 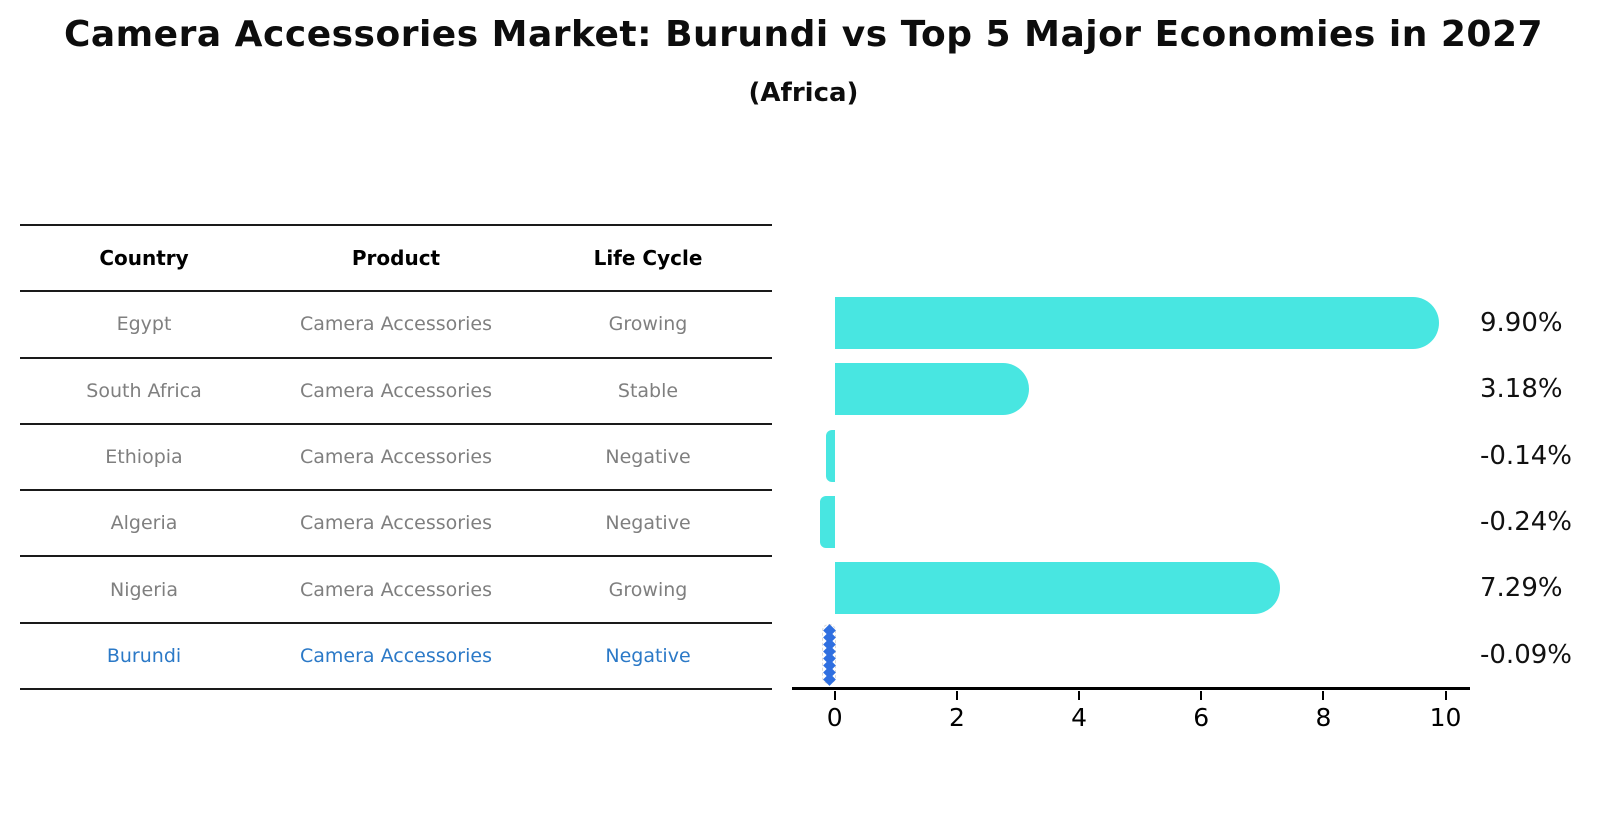 I want to click on value-label: 9.90%, so click(x=1521, y=323).